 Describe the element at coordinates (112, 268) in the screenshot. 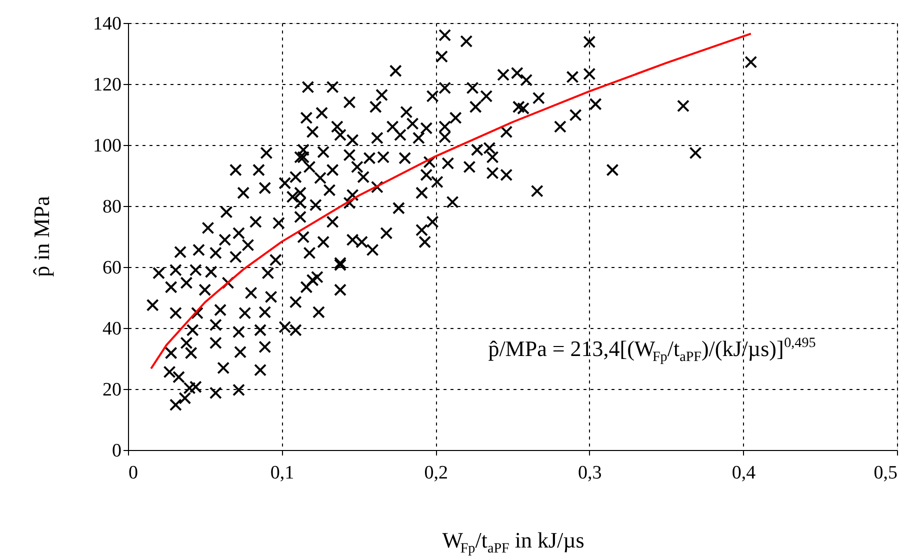

I see `y-tick-label: 60` at that location.